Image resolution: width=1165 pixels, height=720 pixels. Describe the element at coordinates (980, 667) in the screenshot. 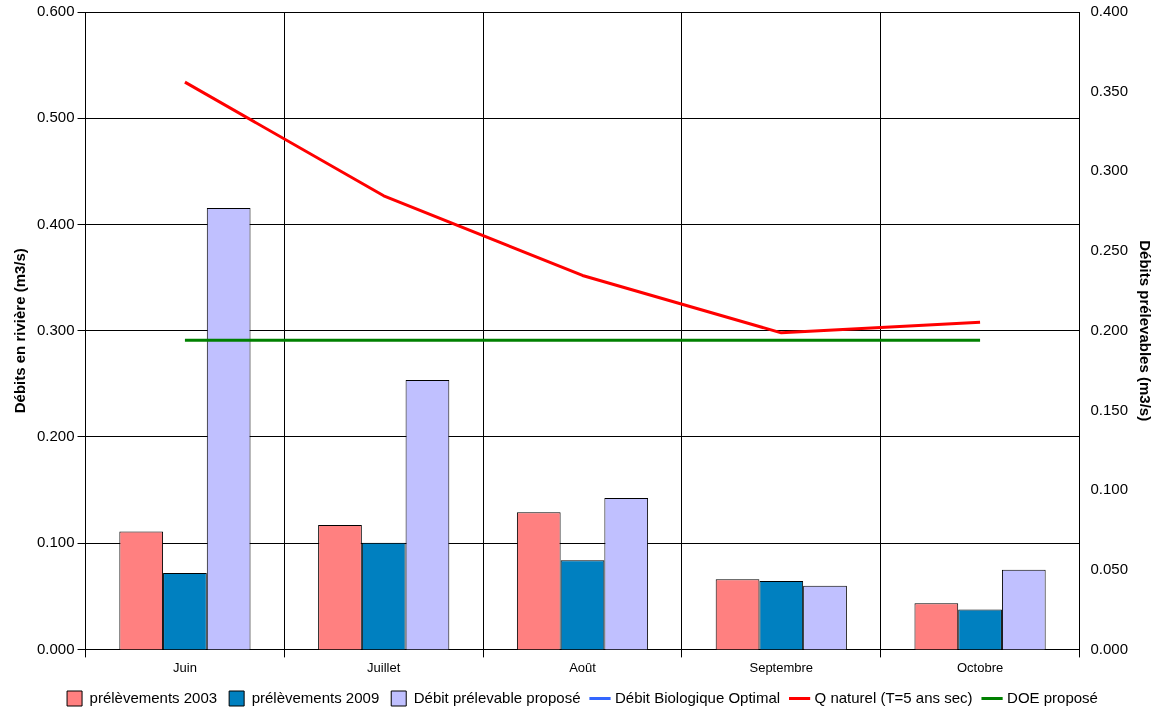

I see `x-tick-label: Octobre` at that location.